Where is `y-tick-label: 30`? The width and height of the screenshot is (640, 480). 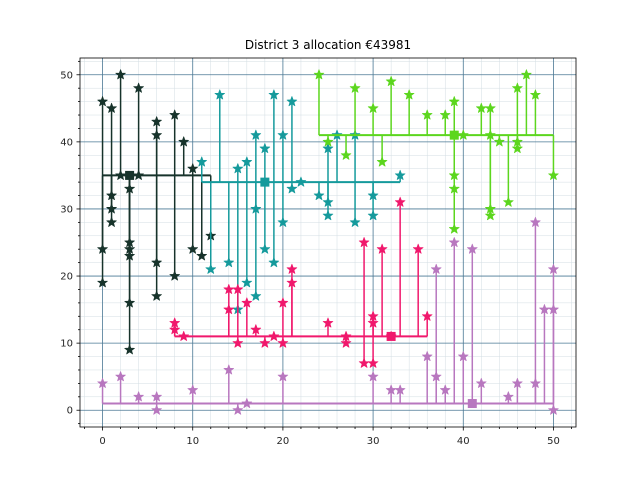 y-tick-label: 30 is located at coordinates (66, 209).